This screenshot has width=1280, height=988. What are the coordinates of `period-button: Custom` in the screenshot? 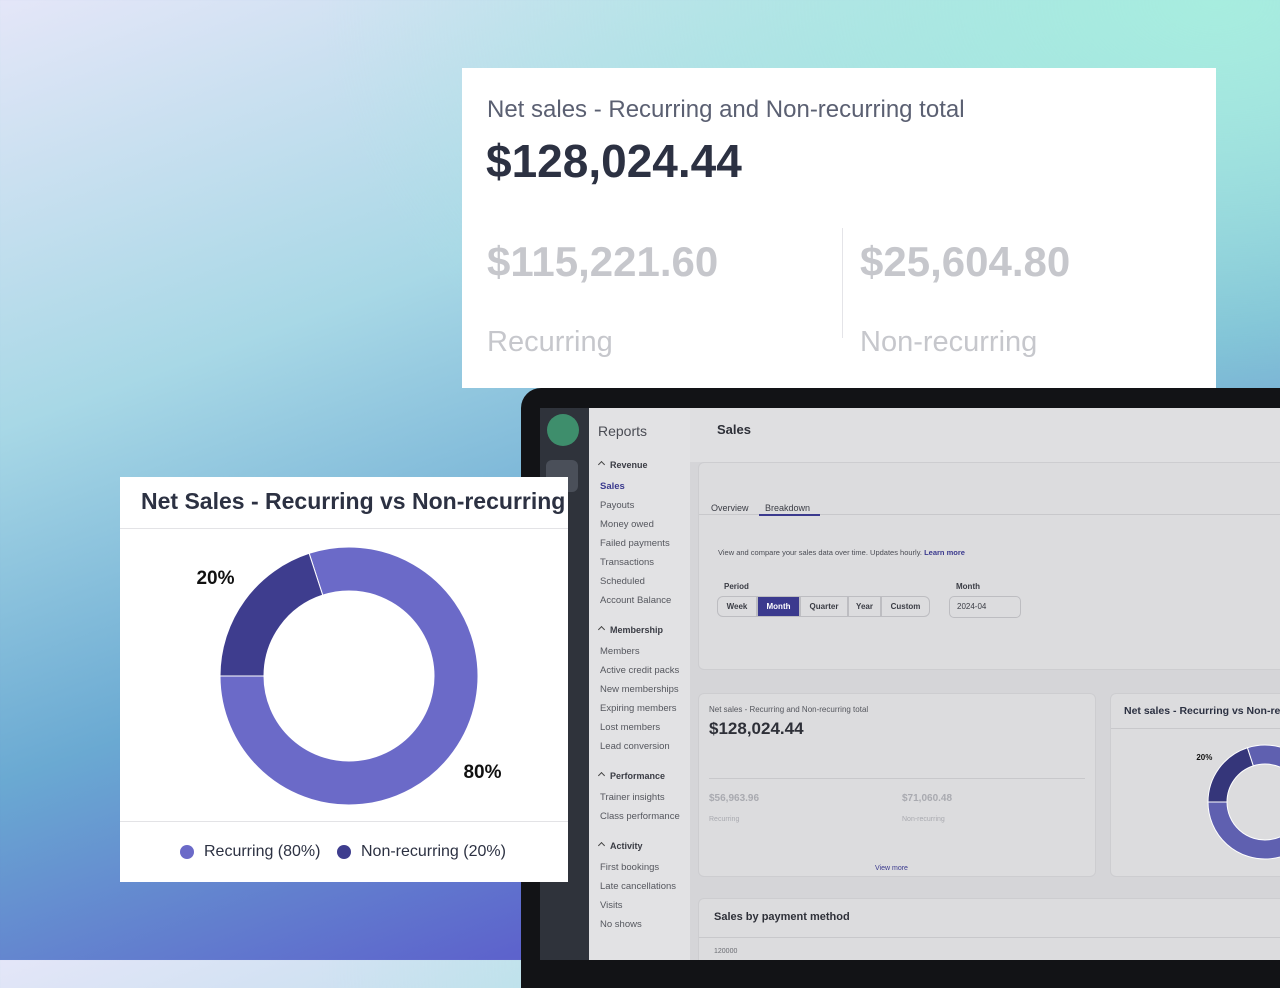 It's located at (905, 606).